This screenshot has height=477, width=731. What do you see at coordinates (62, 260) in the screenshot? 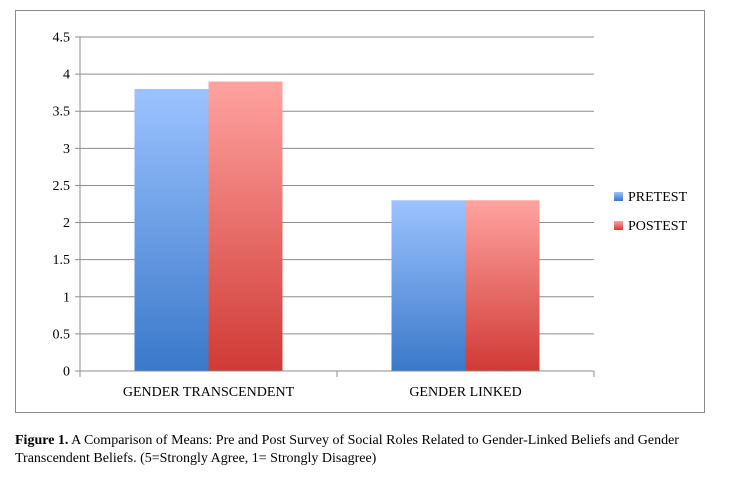
I see `y-tick-label: 1.5` at bounding box center [62, 260].